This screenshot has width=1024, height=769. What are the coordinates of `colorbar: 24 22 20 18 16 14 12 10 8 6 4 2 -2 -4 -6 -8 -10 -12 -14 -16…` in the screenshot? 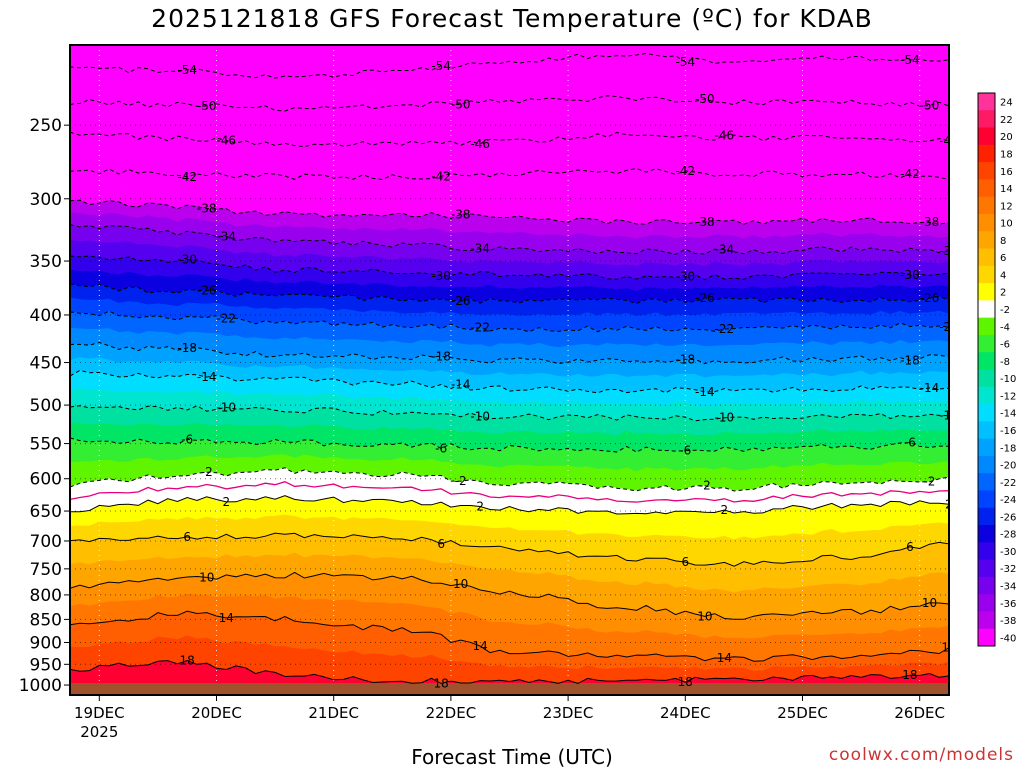 It's located at (996, 369).